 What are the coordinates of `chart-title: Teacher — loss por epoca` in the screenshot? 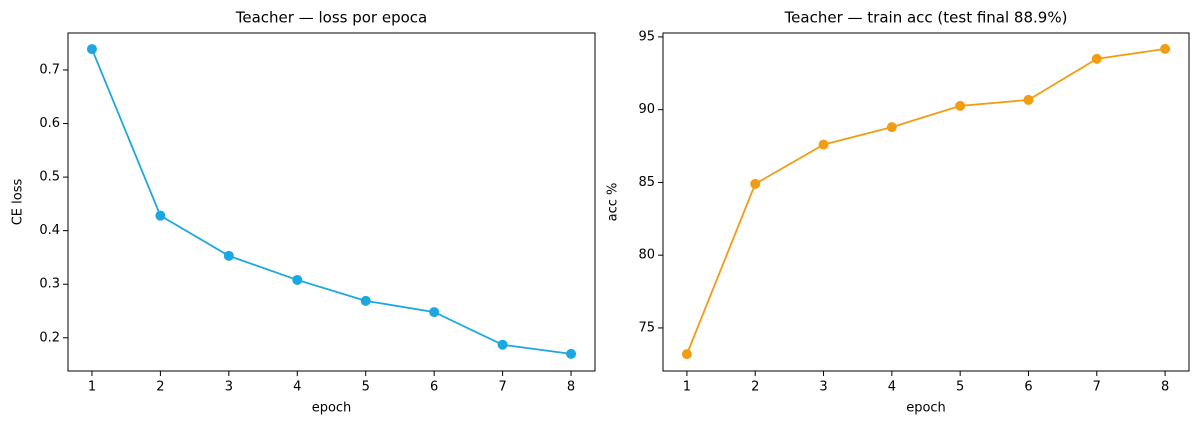 It's located at (331, 18).